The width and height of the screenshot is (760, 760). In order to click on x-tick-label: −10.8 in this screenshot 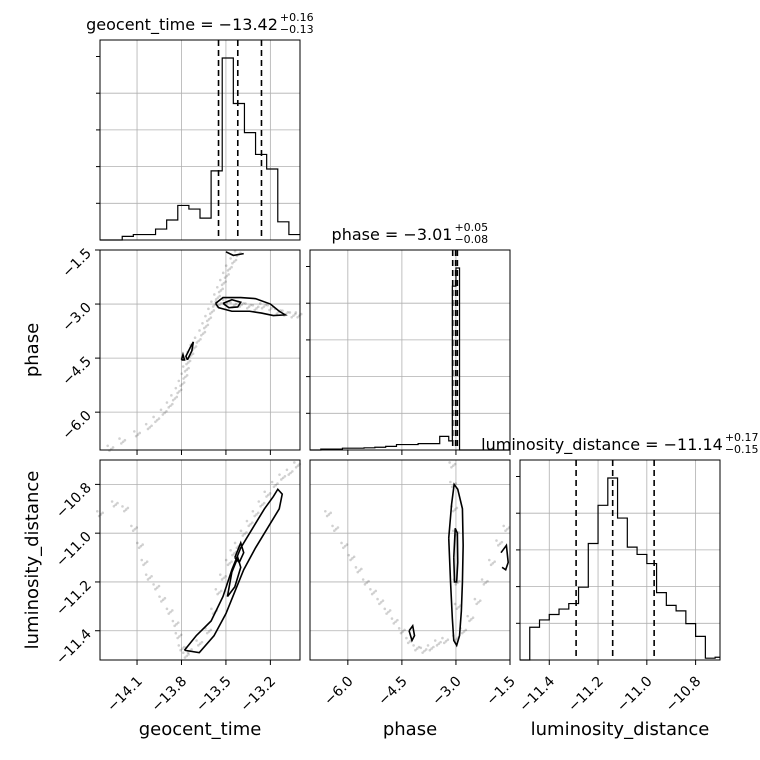, I will do `click(684, 695)`.